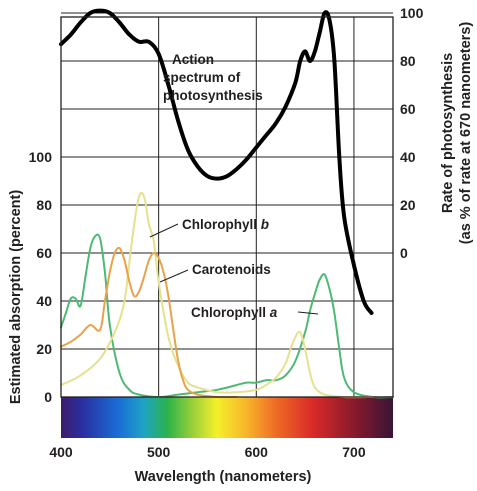 The height and width of the screenshot is (491, 477). What do you see at coordinates (221, 224) in the screenshot?
I see `chlorophyll-b-label-main: Chlorophyll` at bounding box center [221, 224].